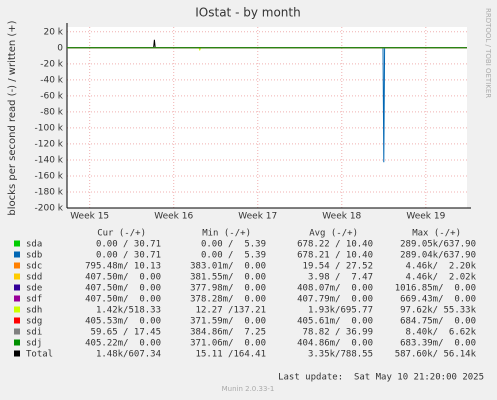 This screenshot has height=400, width=497. What do you see at coordinates (89, 217) in the screenshot?
I see `x-tick-label: Week 15` at bounding box center [89, 217].